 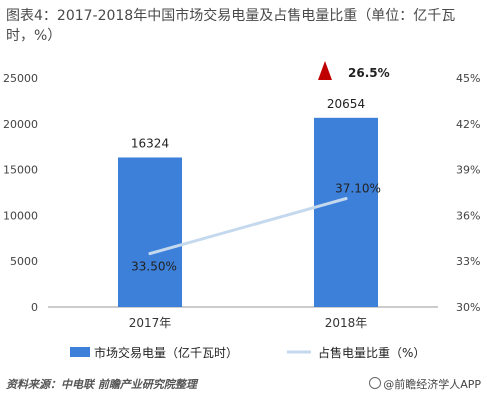 I want to click on footer: 资料来源：中电联 前瞻产业研究院整理 @前瞻经济学人APP, so click(x=243, y=386).